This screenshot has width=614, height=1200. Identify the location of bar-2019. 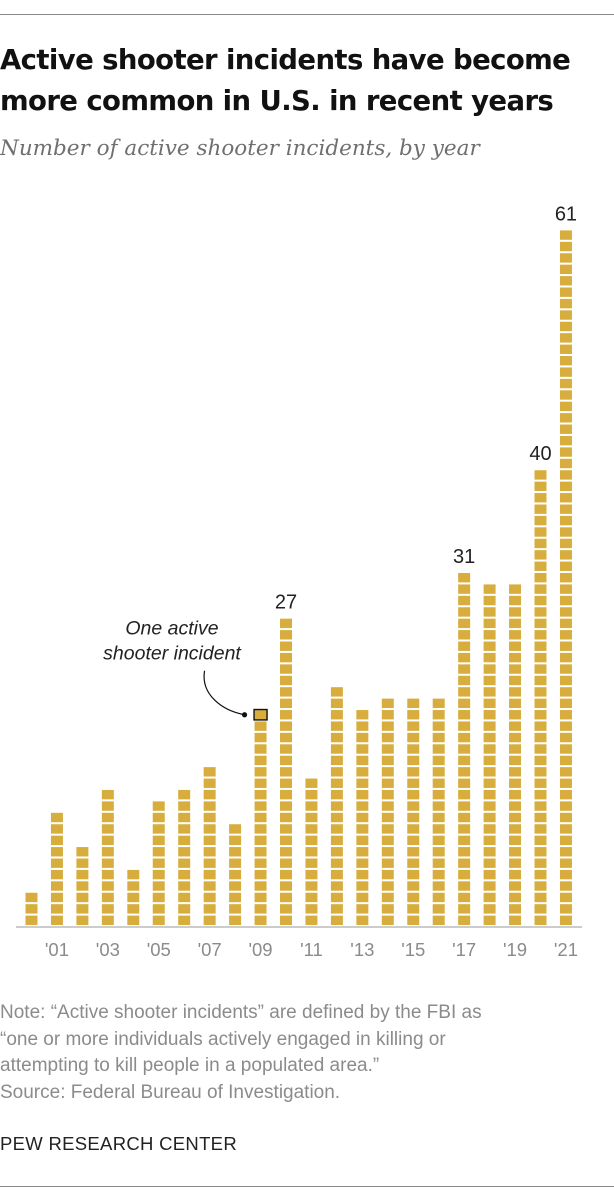
(515, 754).